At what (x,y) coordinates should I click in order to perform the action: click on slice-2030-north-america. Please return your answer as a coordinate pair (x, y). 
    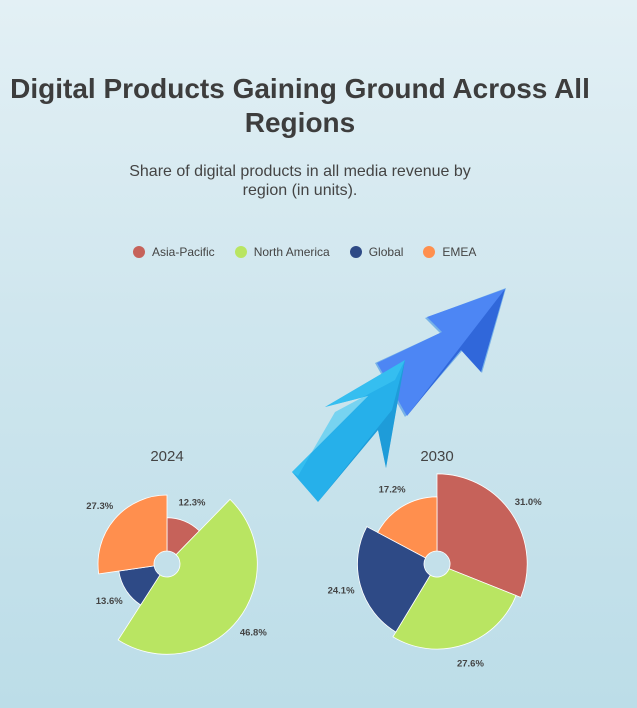
    Looking at the image, I should click on (454, 609).